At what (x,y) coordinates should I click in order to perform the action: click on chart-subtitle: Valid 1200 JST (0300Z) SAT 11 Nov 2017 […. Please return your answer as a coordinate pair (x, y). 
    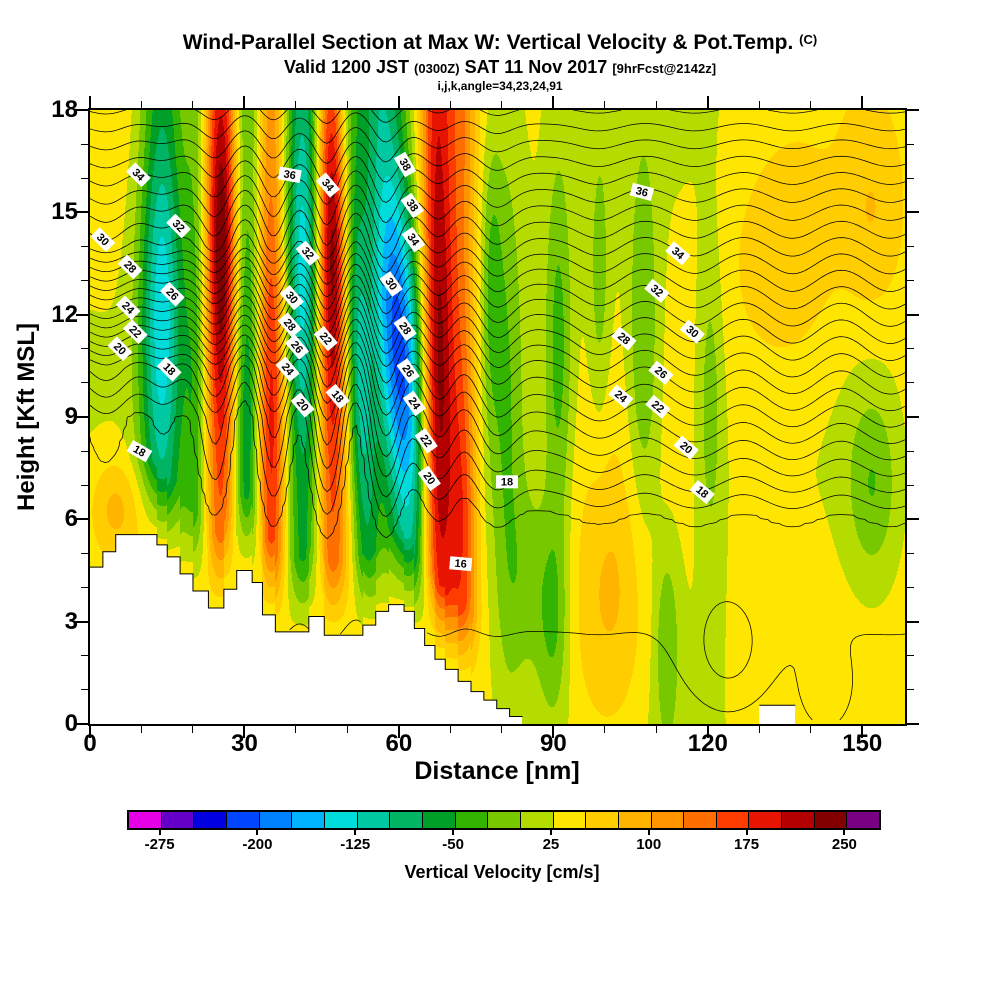
    Looking at the image, I should click on (500, 67).